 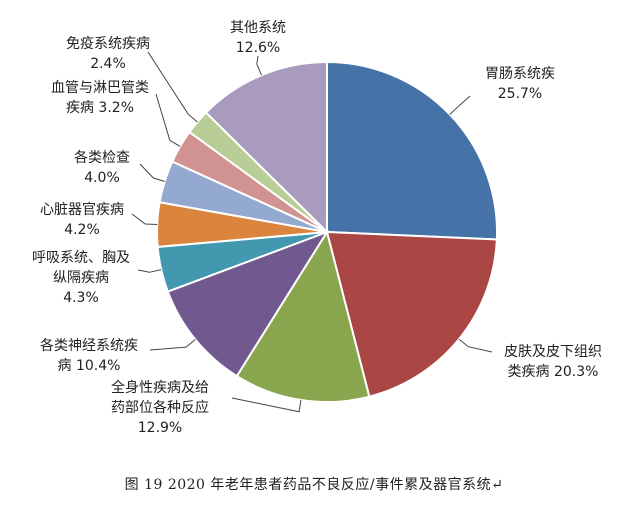 I want to click on slice-label-7: 血管与淋巴管类 疾病 3.2%, so click(x=100, y=98).